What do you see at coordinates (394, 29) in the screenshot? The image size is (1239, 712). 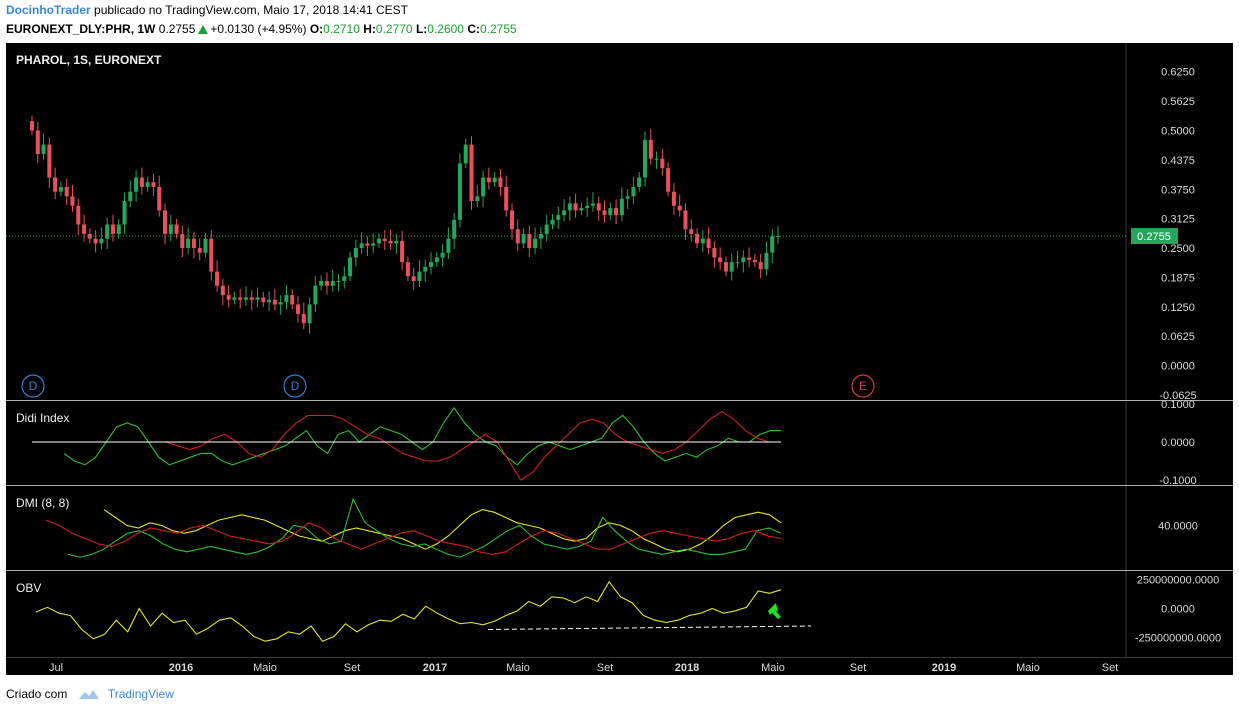 I see `high-value: 0.2770` at bounding box center [394, 29].